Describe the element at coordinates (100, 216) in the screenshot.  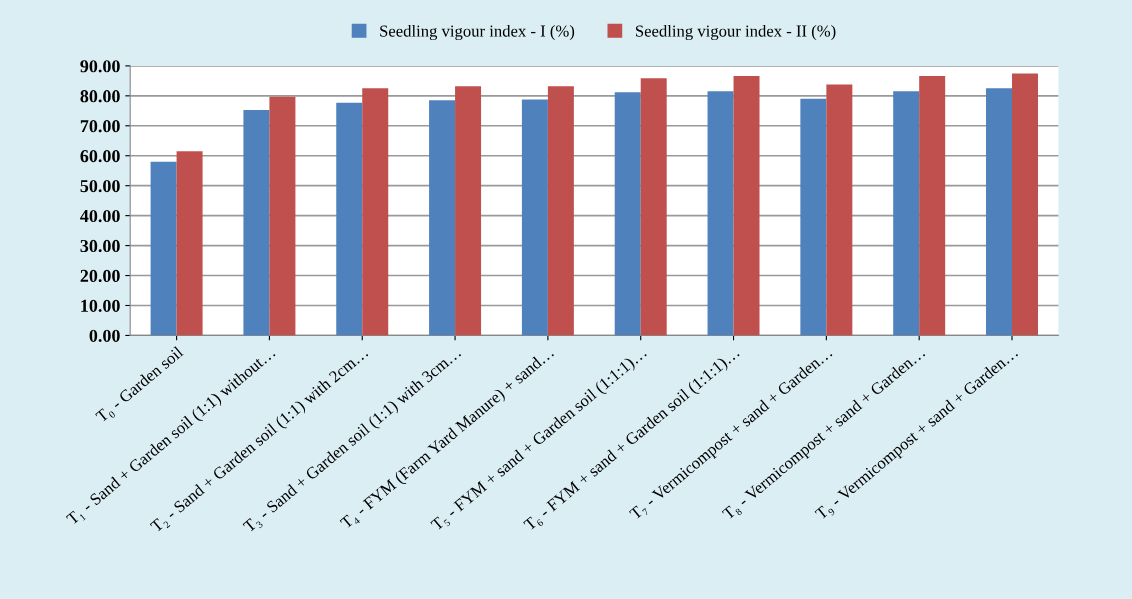
I see `y-tick-label: 40.00` at that location.